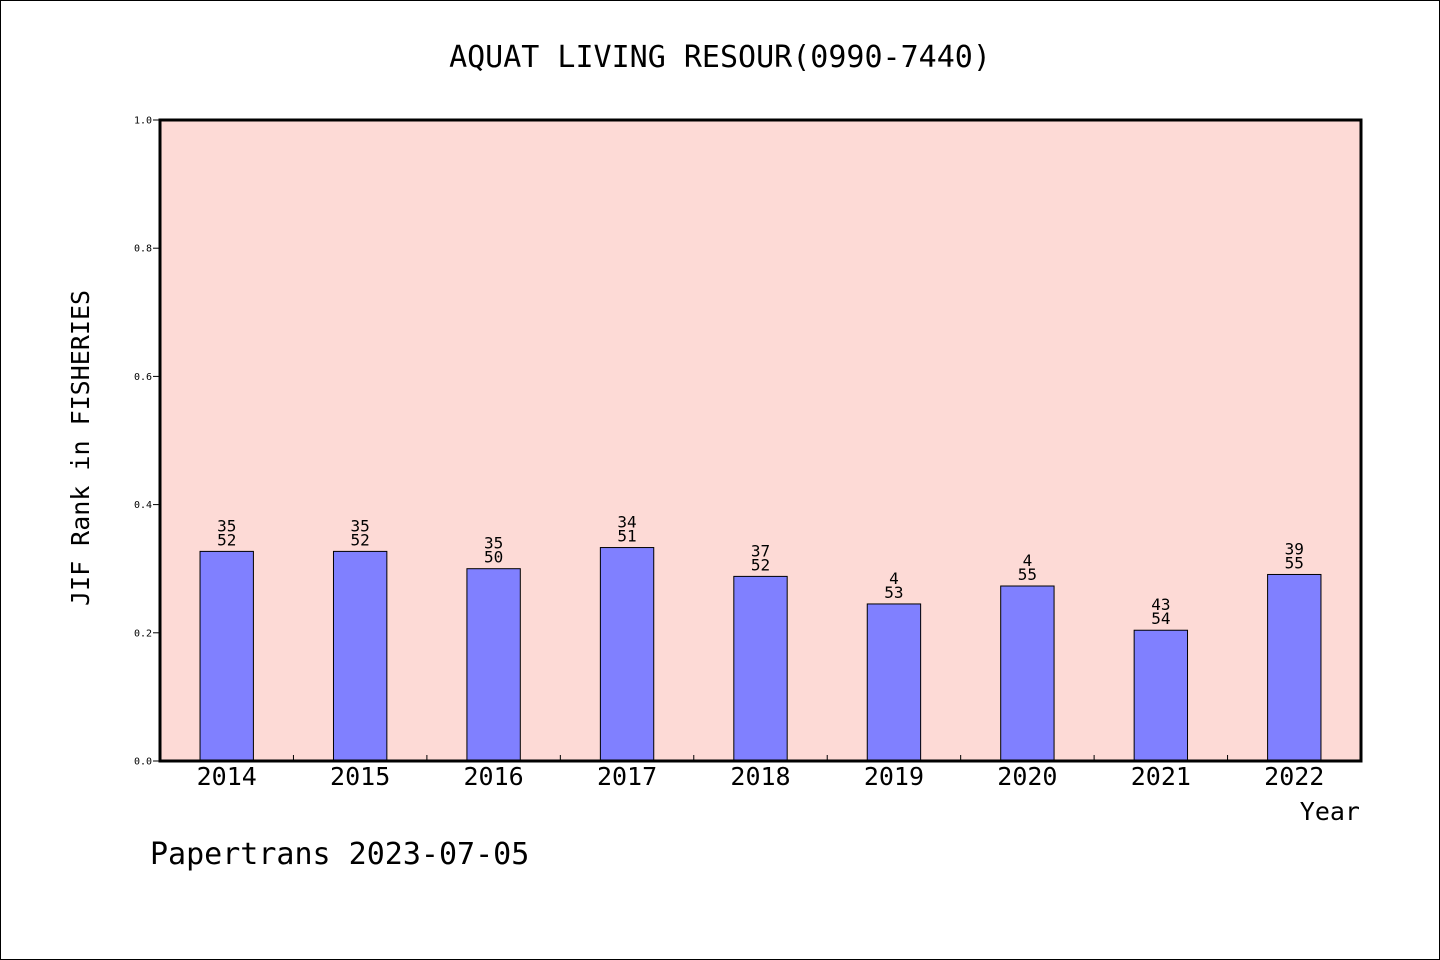 The width and height of the screenshot is (1440, 960). Describe the element at coordinates (80, 448) in the screenshot. I see `y-axis-label: JIF Rank in FISHERIES` at that location.